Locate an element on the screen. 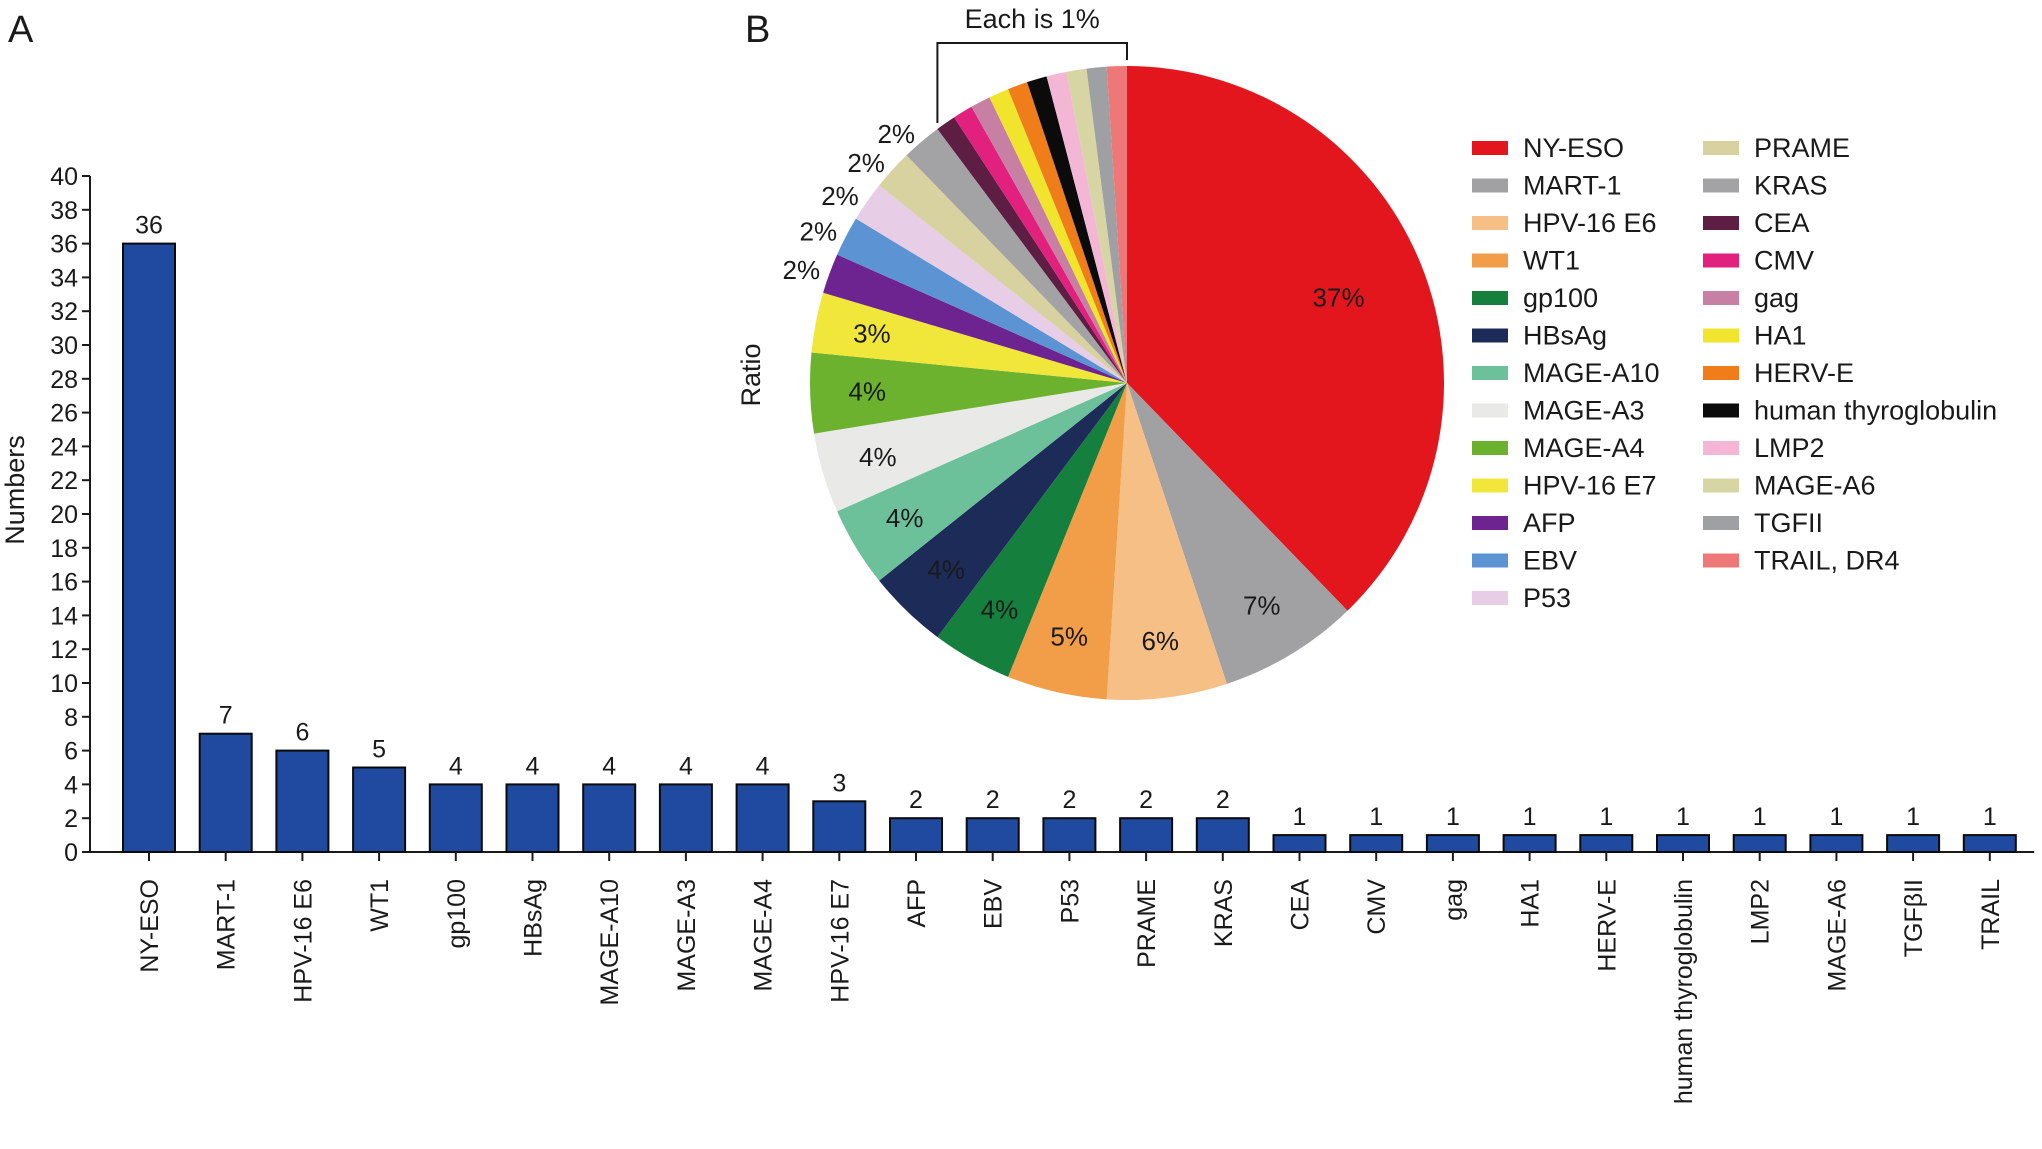 The width and height of the screenshot is (2042, 1149). y-tick-label: 0 is located at coordinates (71, 853).